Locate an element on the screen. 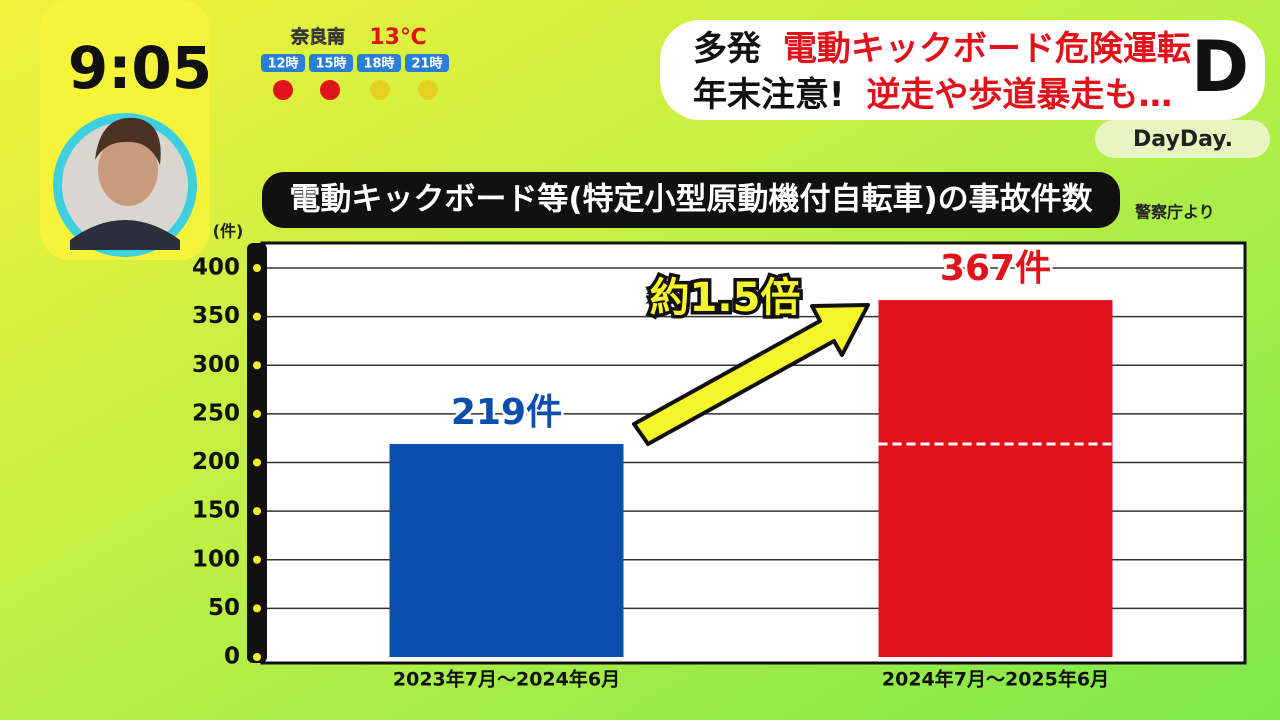  weather-time: 21時 is located at coordinates (426, 64).